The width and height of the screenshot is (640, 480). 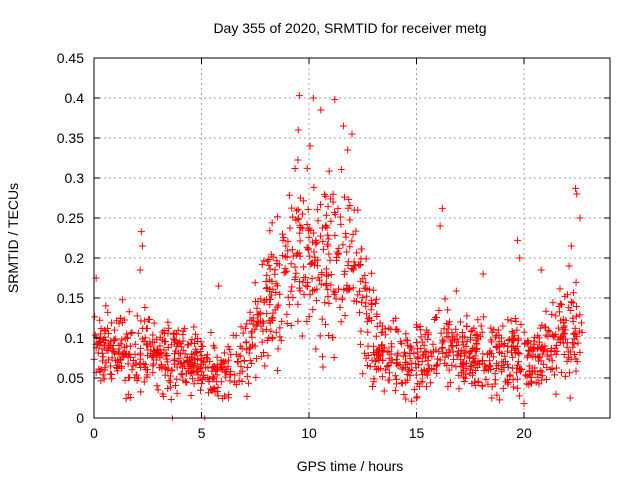 I want to click on y-tick-label: 0, so click(x=80, y=418).